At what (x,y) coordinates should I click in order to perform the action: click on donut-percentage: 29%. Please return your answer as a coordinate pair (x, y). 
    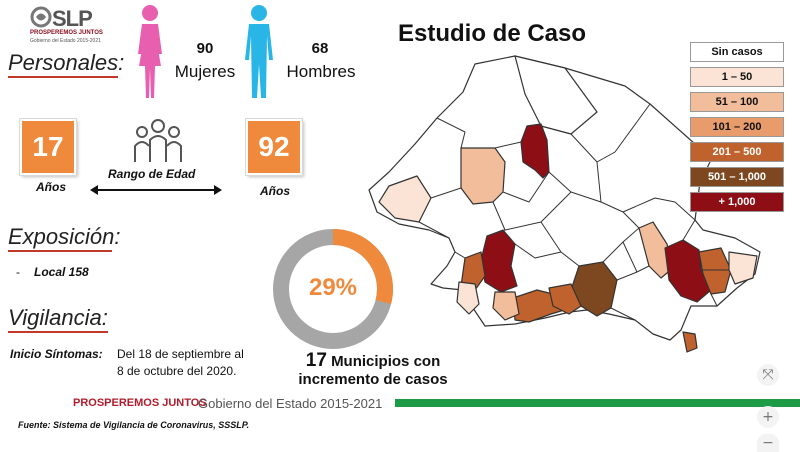
    Looking at the image, I should click on (333, 287).